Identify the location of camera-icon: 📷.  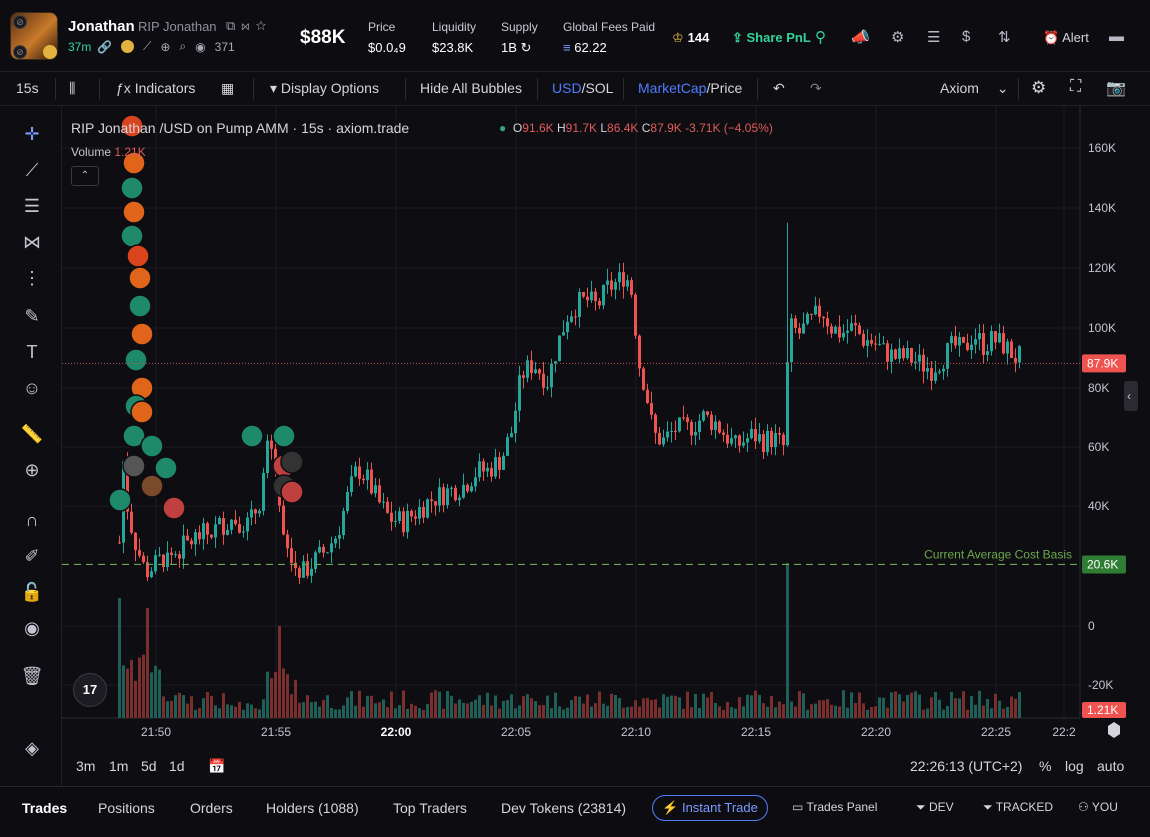
(1116, 88).